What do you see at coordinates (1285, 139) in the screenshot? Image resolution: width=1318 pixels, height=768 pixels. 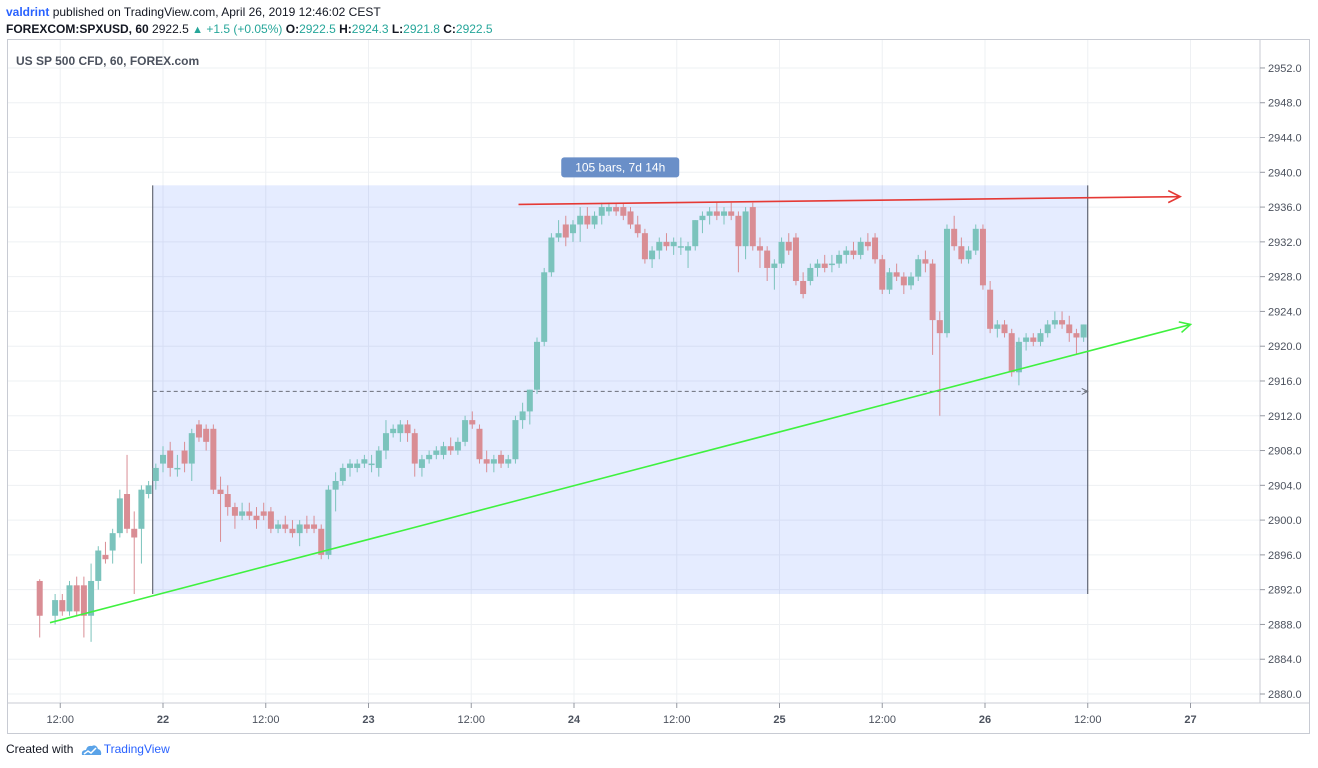 I see `price-tick-label: 2944.0` at bounding box center [1285, 139].